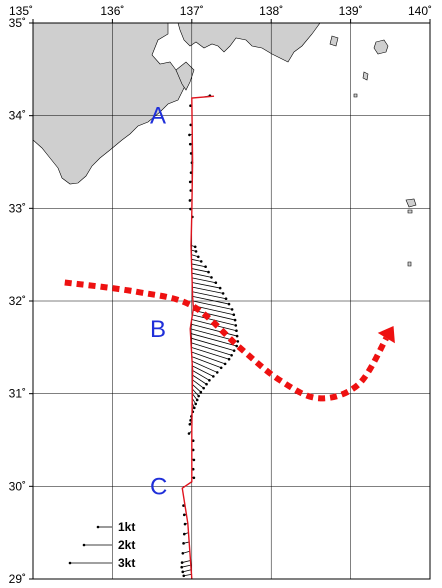  Describe the element at coordinates (126, 527) in the screenshot. I see `legend-label: 1kt` at that location.